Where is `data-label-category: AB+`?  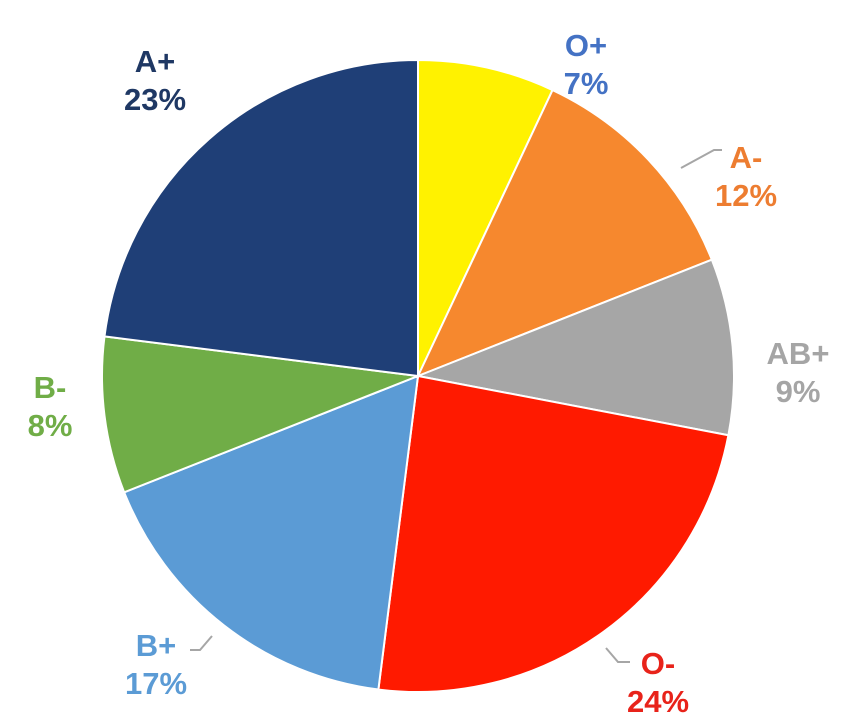
data-label-category: AB+ is located at coordinates (798, 353).